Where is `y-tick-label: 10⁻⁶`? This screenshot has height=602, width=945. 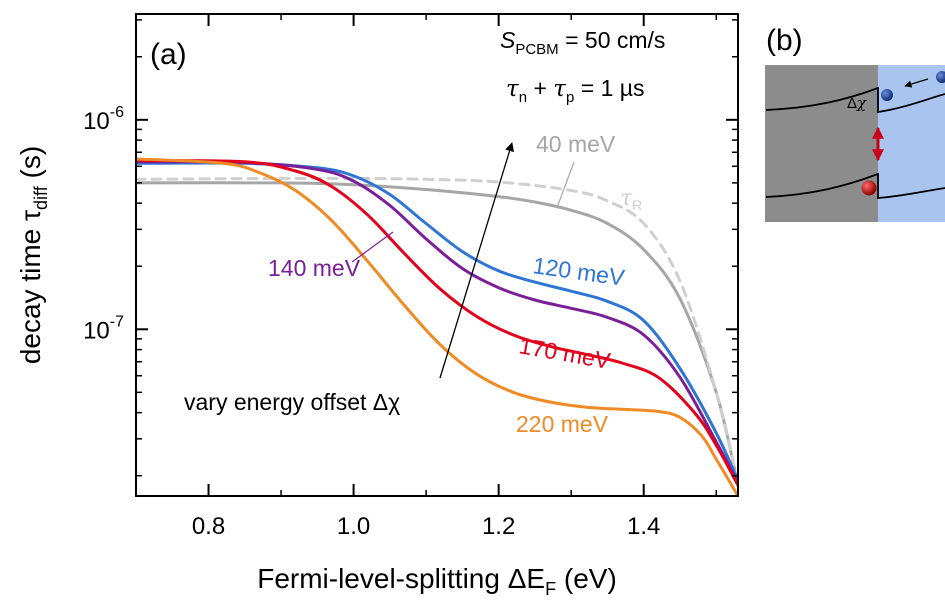
y-tick-label: 10⁻⁶ is located at coordinates (103, 119).